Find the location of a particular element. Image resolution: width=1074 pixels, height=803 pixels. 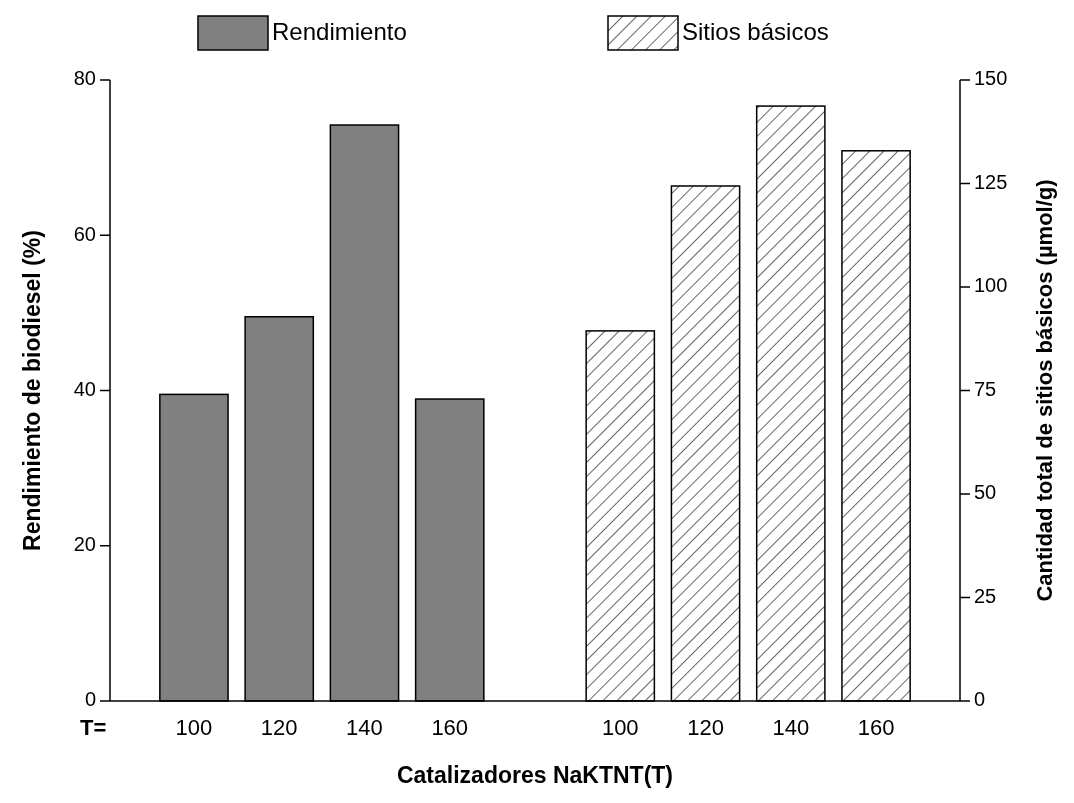

y2-tick-label: 25 is located at coordinates (985, 595).